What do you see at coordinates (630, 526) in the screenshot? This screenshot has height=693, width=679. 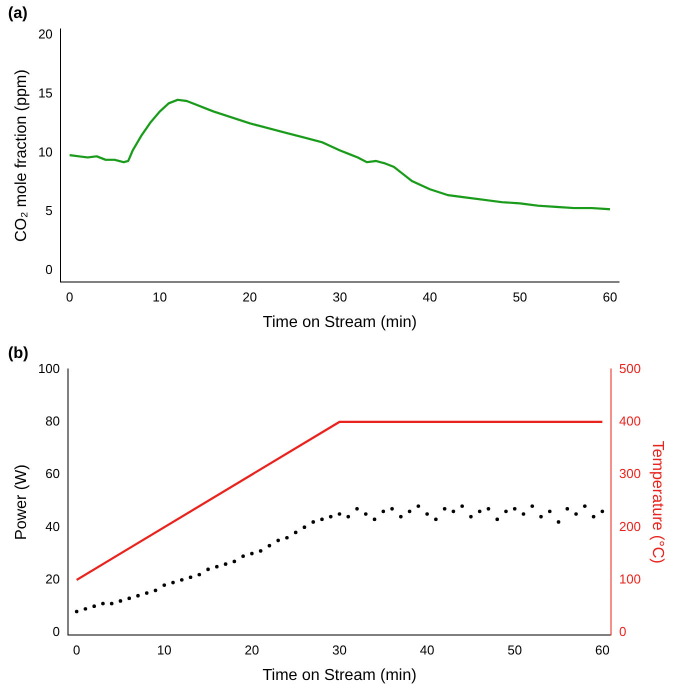 I see `y2-tick-label: 200` at bounding box center [630, 526].